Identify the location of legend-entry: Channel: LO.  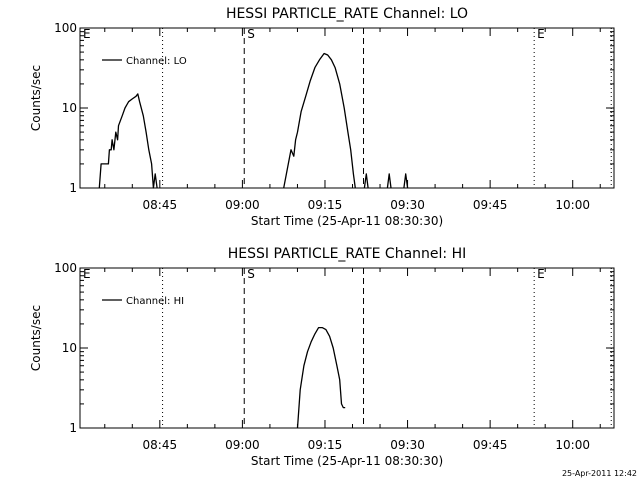
(156, 61).